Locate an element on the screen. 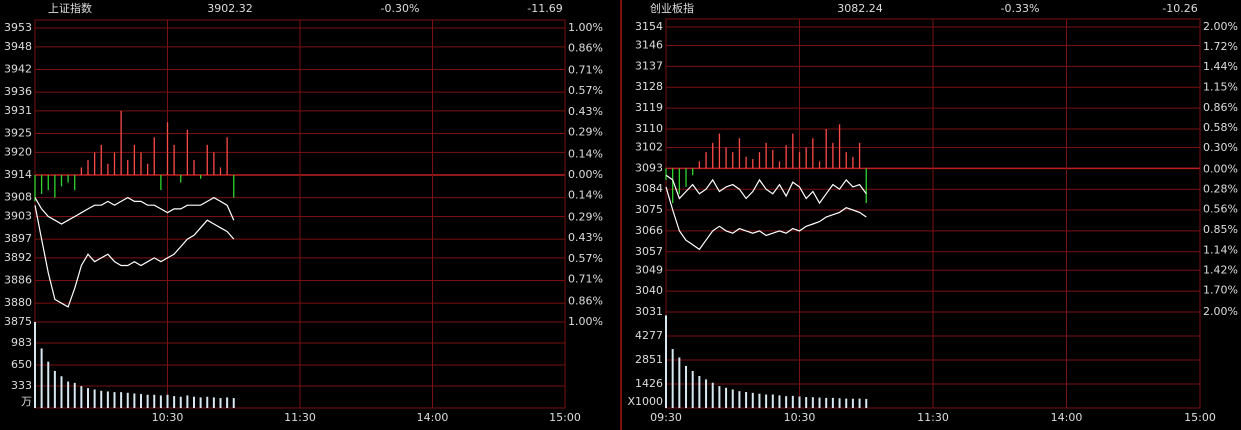 Image resolution: width=1241 pixels, height=430 pixels. y2-tick-label: 0.29% is located at coordinates (585, 217).